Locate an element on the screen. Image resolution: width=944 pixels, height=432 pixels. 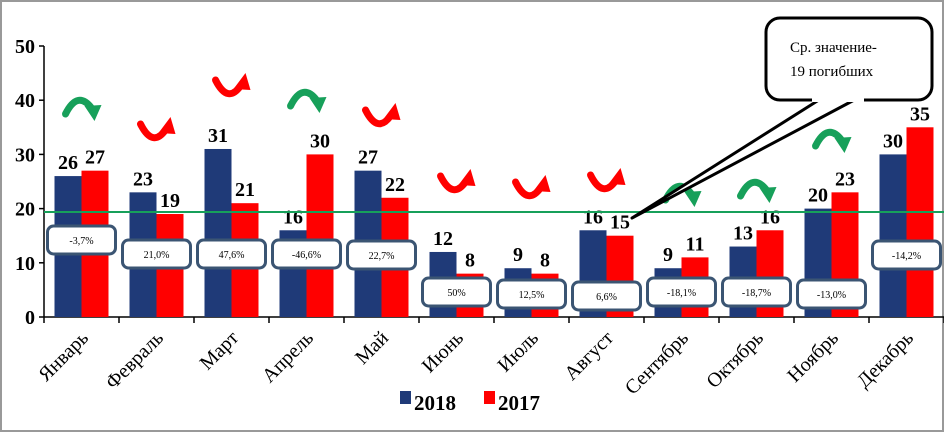
percent-label-7: 6,6% is located at coordinates (606, 297).